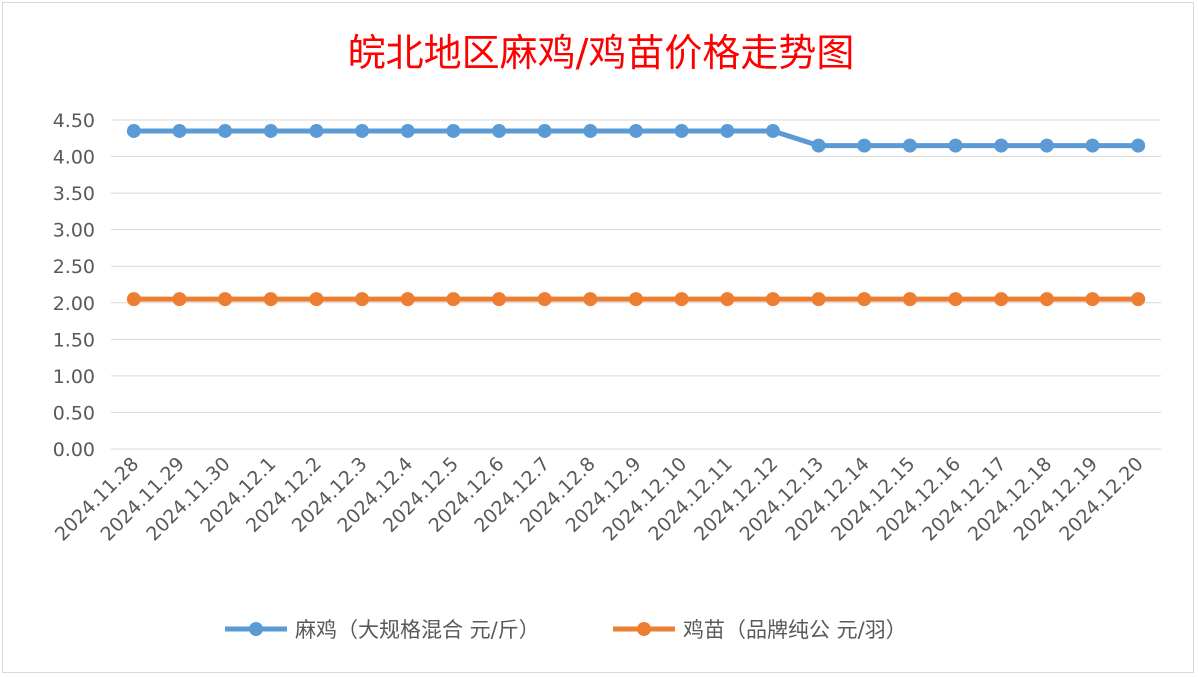  I want to click on y-tick-label: 1.50, so click(74, 340).